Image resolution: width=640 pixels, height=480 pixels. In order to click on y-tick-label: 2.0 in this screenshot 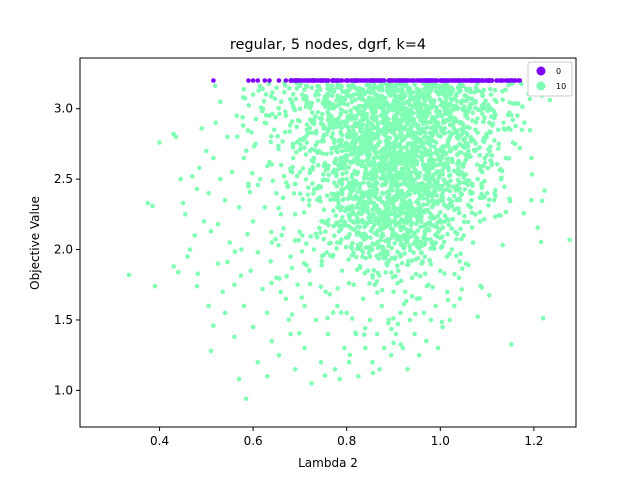, I will do `click(63, 250)`.